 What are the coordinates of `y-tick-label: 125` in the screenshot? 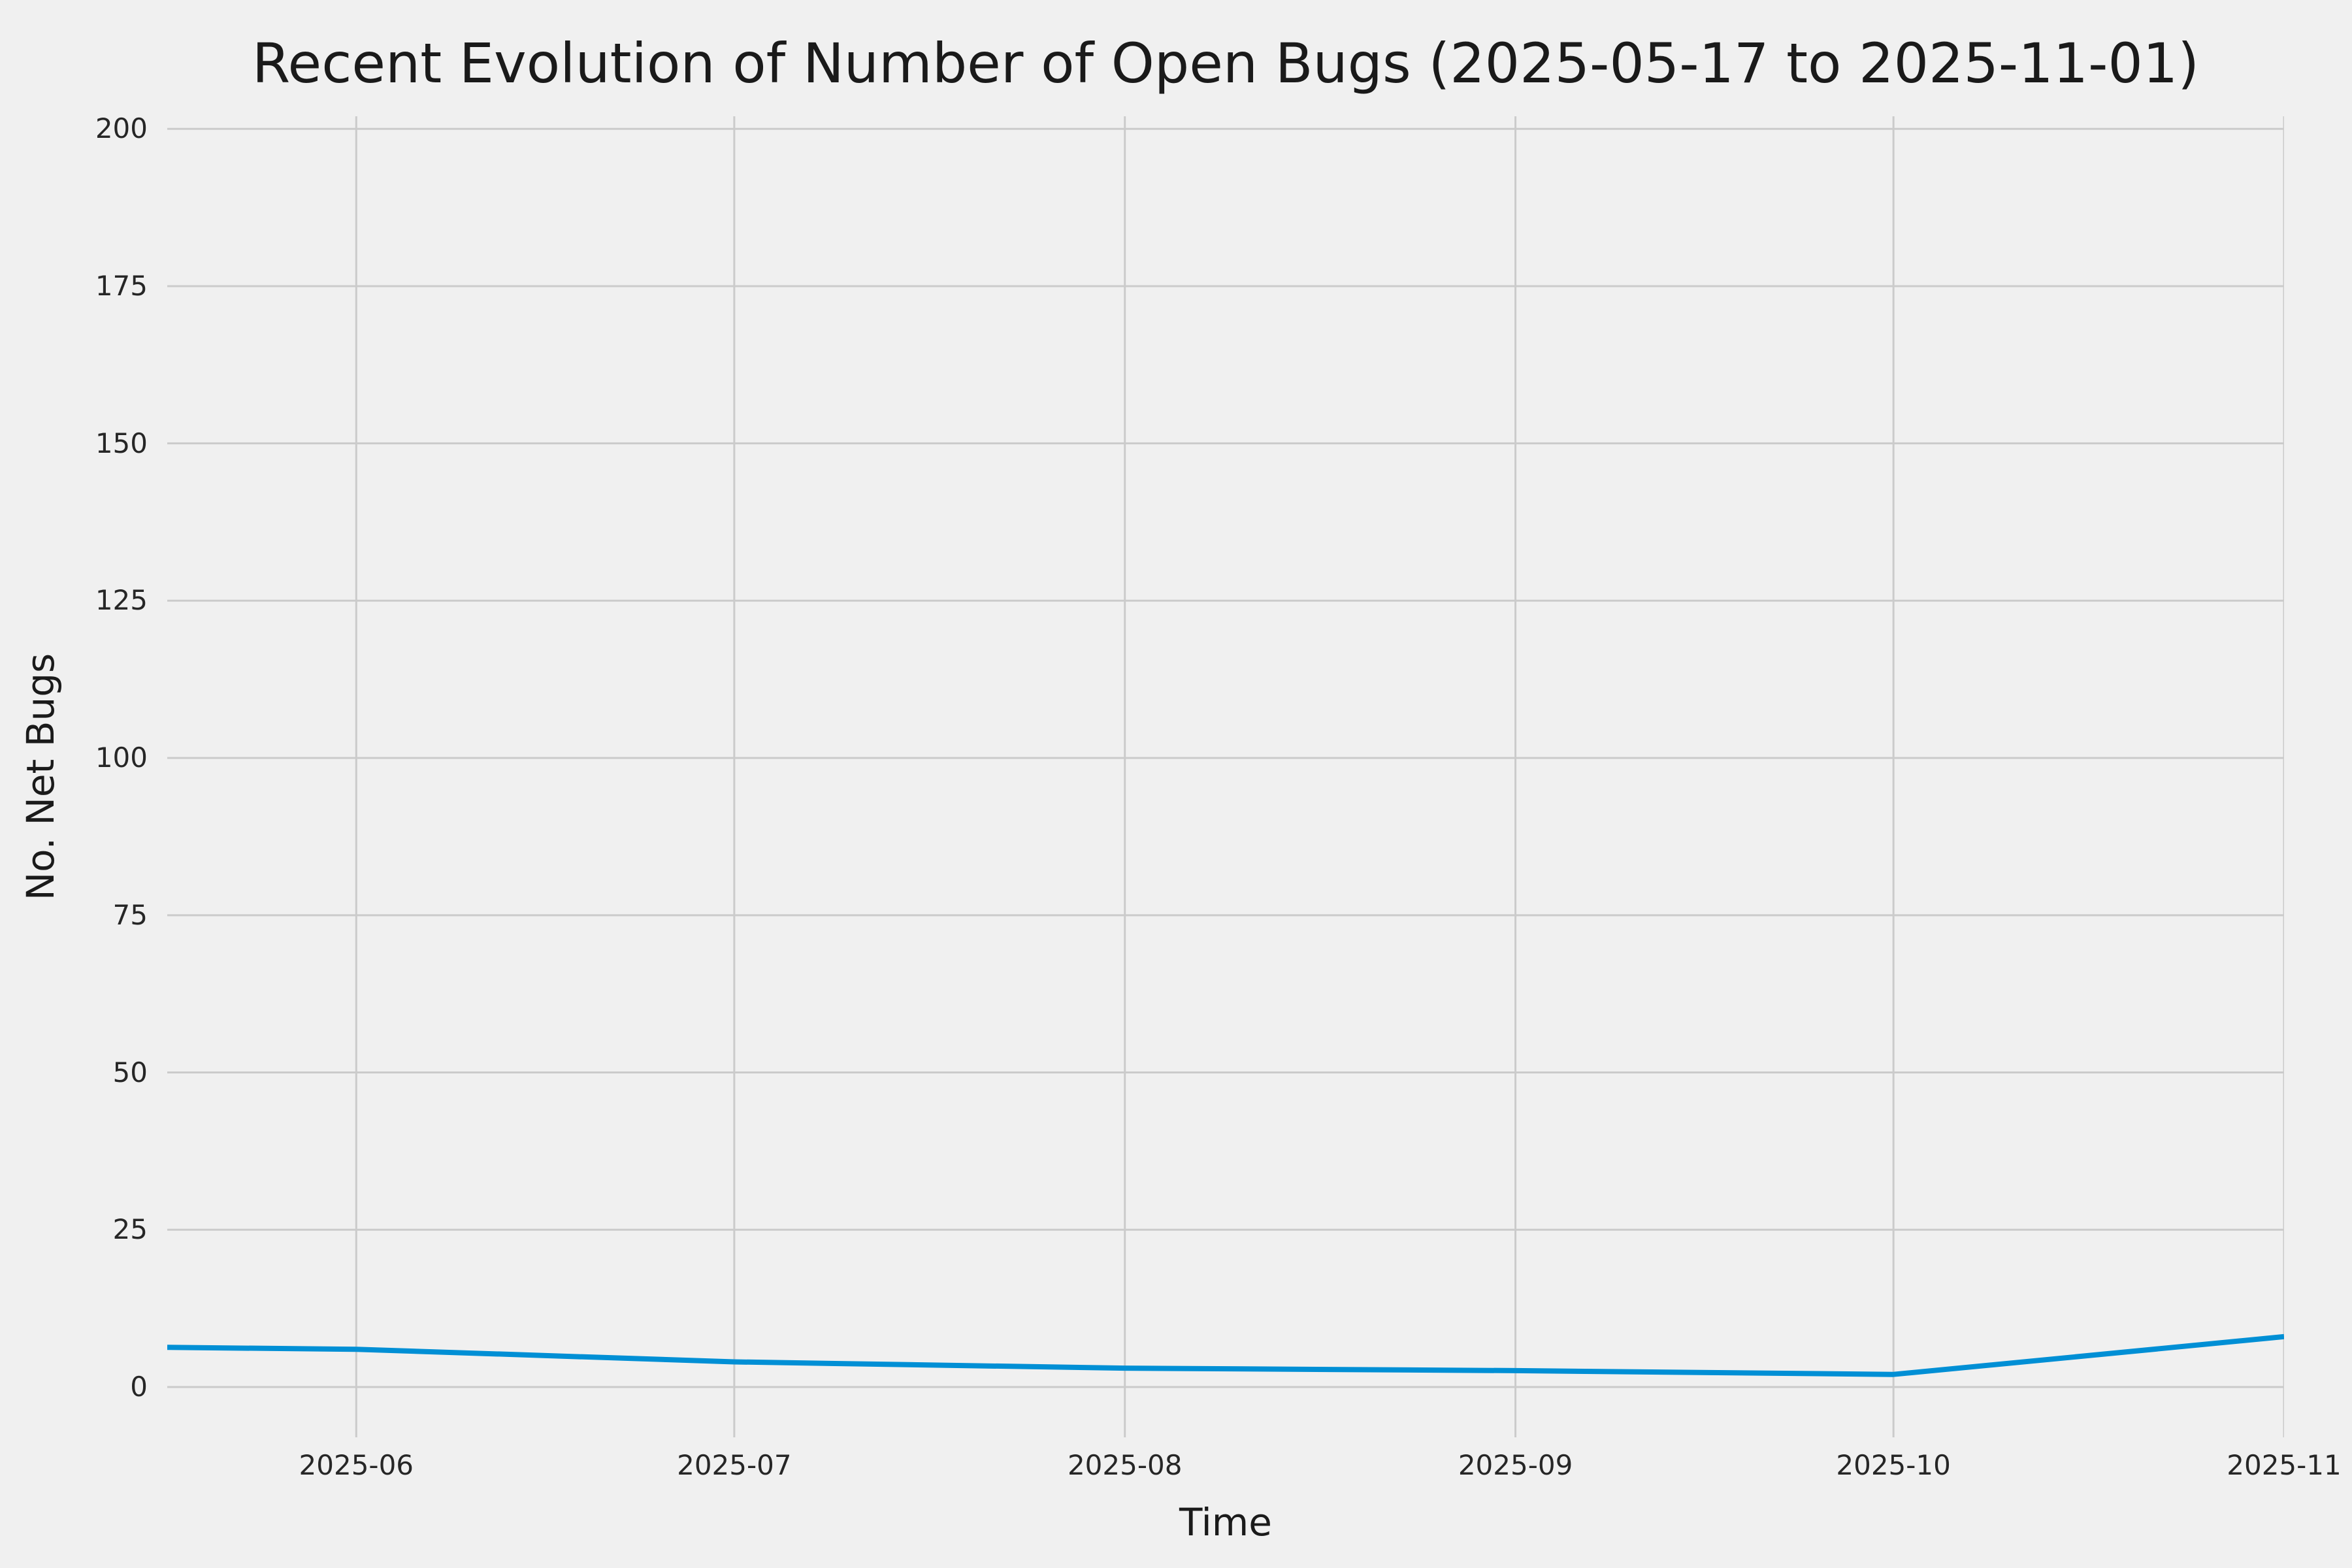 It's located at (121, 600).